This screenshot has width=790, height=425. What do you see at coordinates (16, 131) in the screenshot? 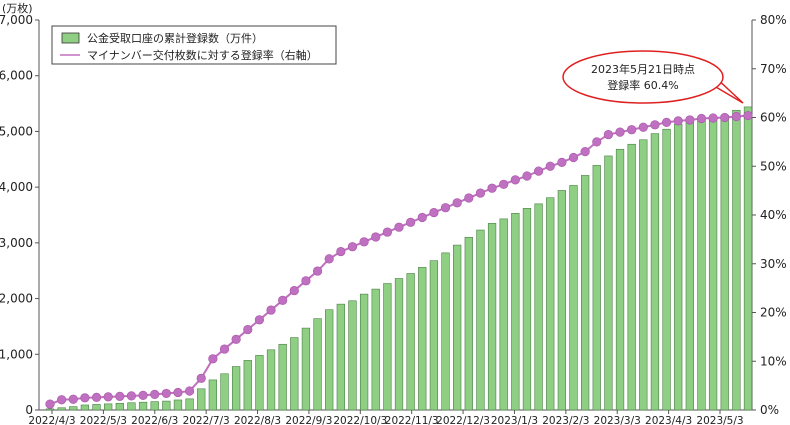
I see `left-tick-label: 5,000` at bounding box center [16, 131].